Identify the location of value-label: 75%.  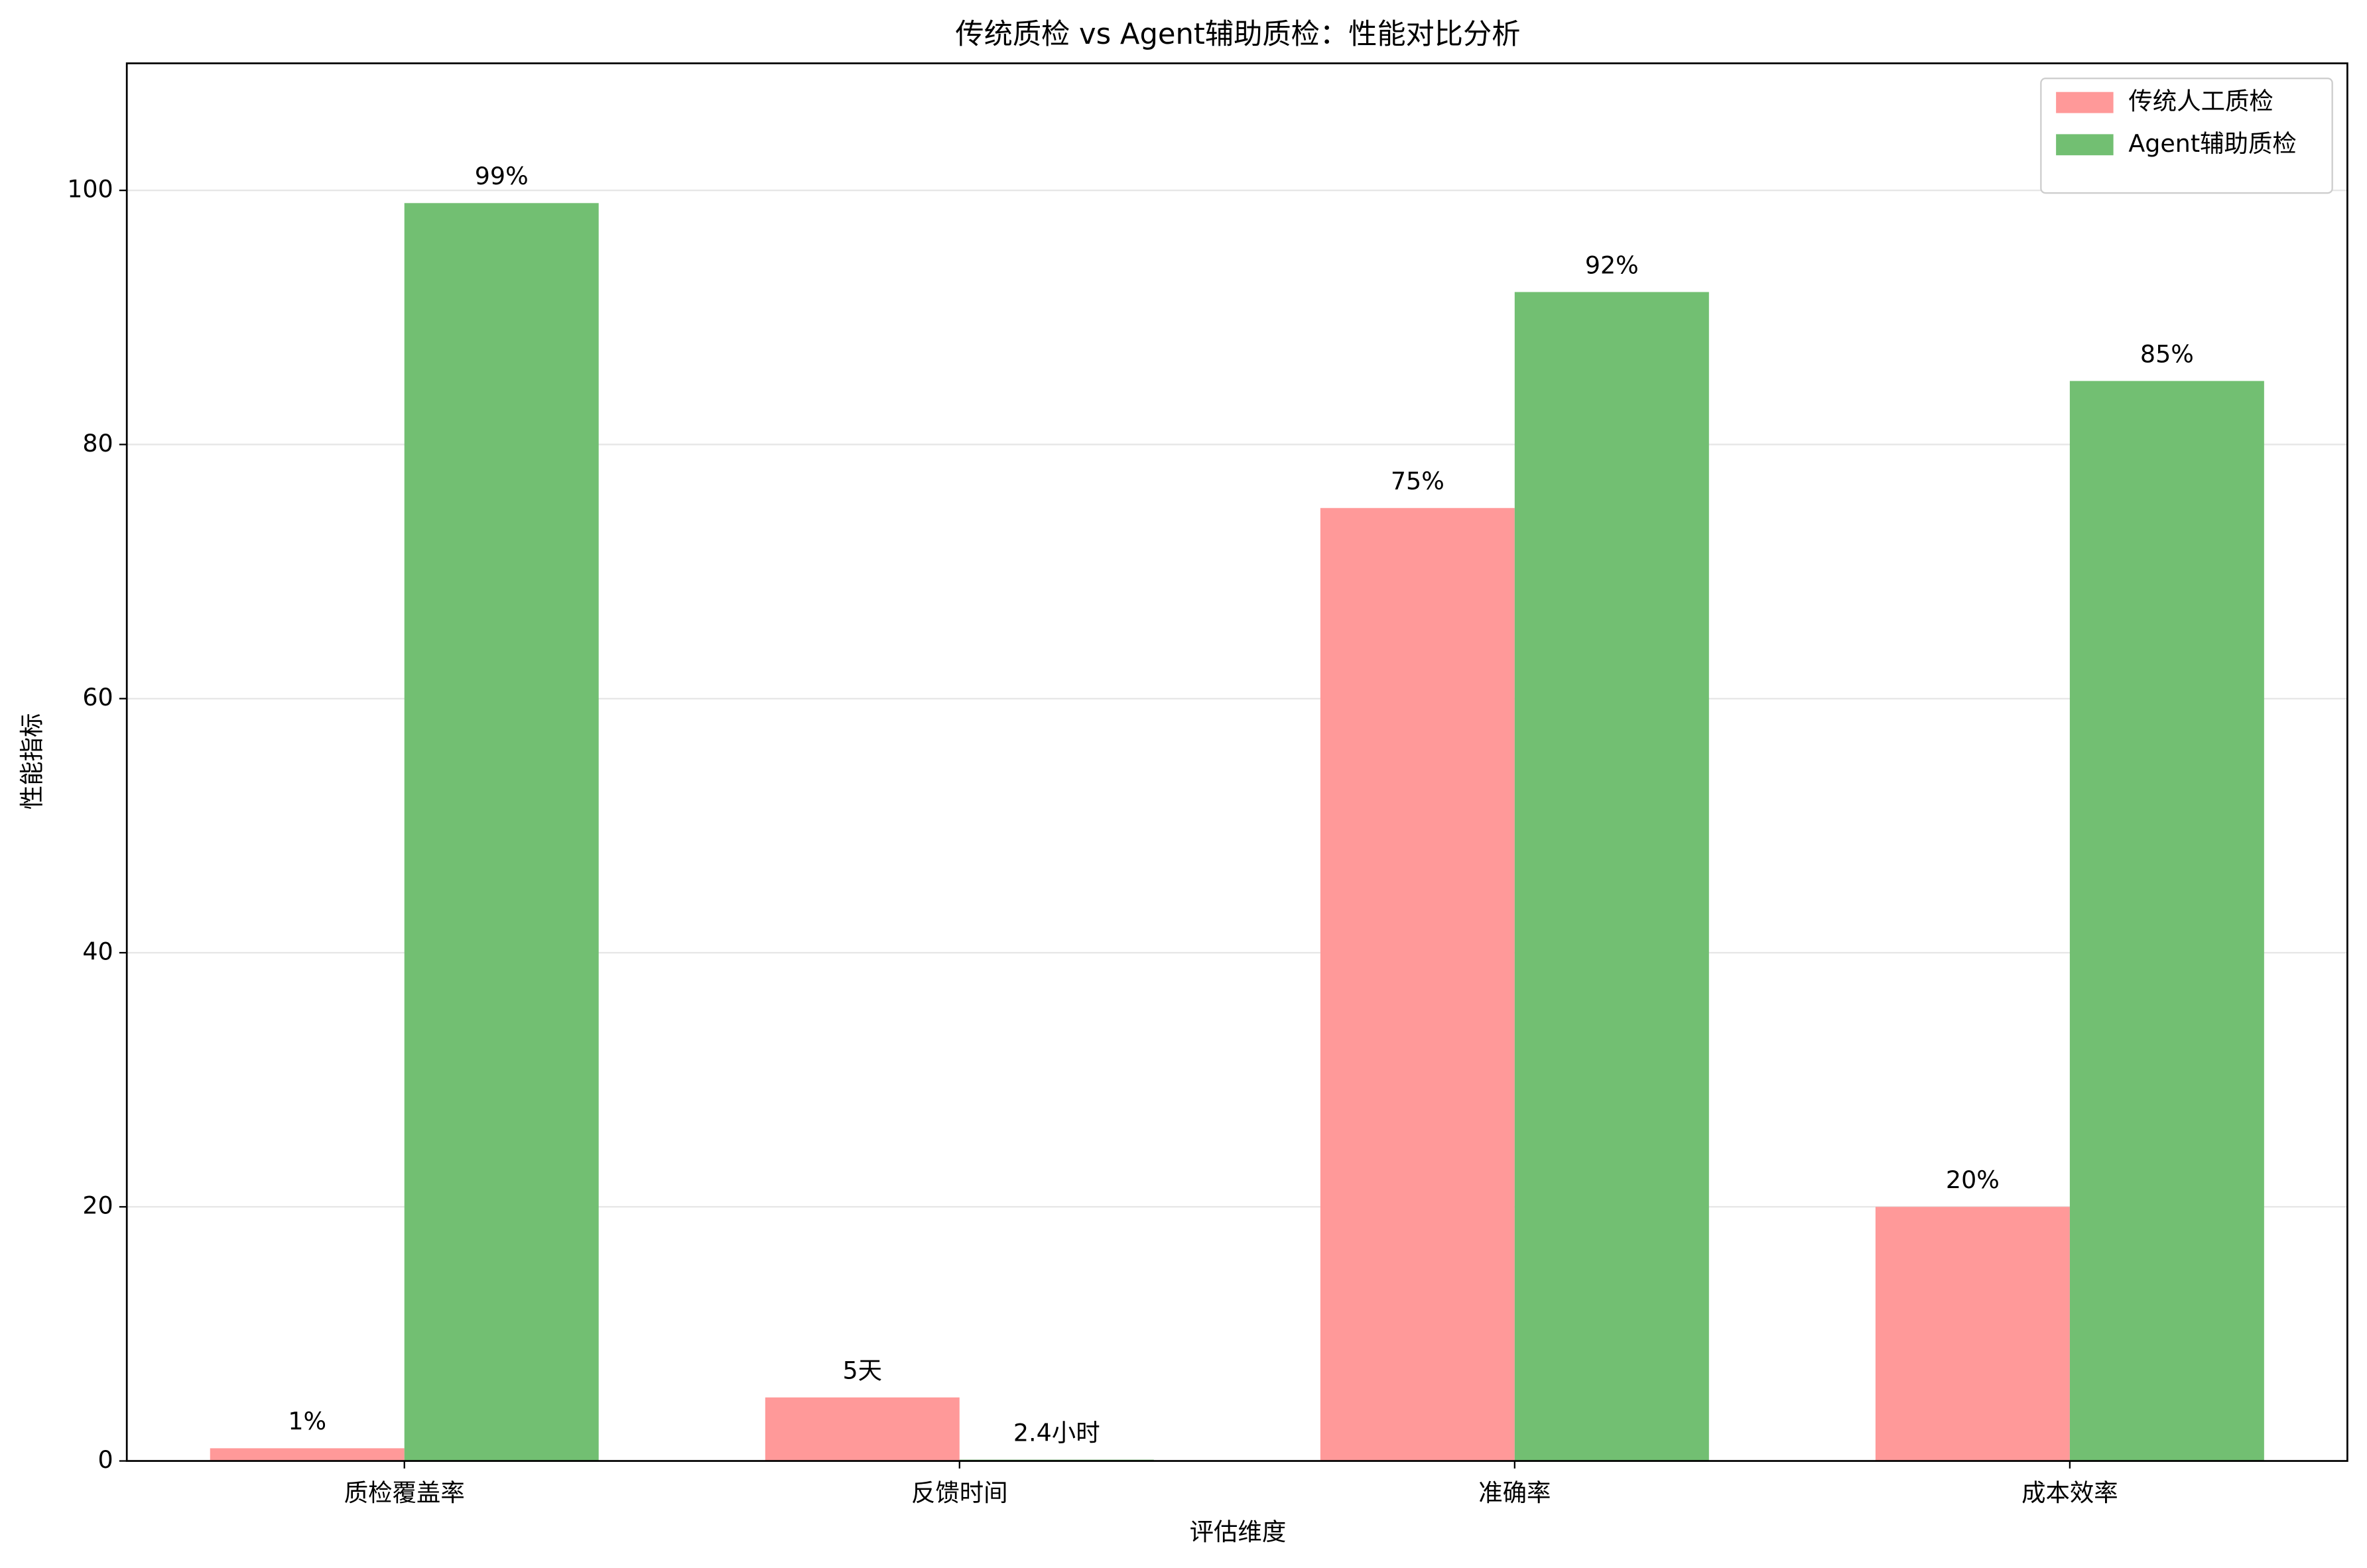
(1417, 481).